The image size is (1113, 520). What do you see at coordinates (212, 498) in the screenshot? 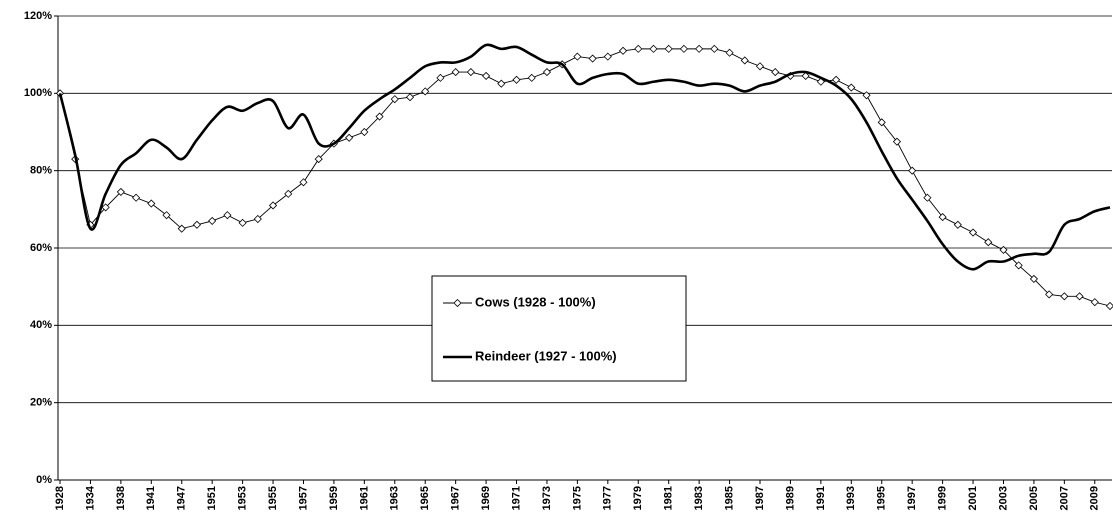
I see `x-tick-label: 1951` at bounding box center [212, 498].